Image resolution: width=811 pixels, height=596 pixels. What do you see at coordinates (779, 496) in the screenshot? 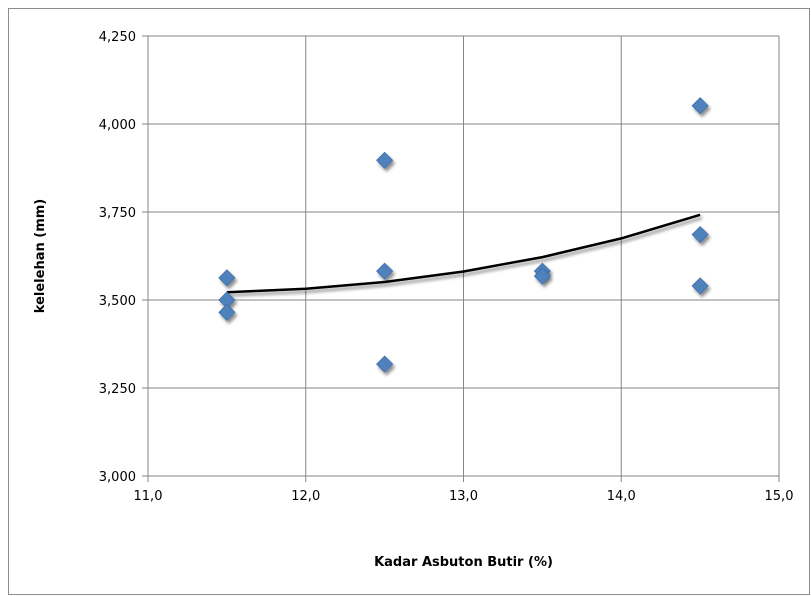
I see `x-tick-label: 15,0` at bounding box center [779, 496].